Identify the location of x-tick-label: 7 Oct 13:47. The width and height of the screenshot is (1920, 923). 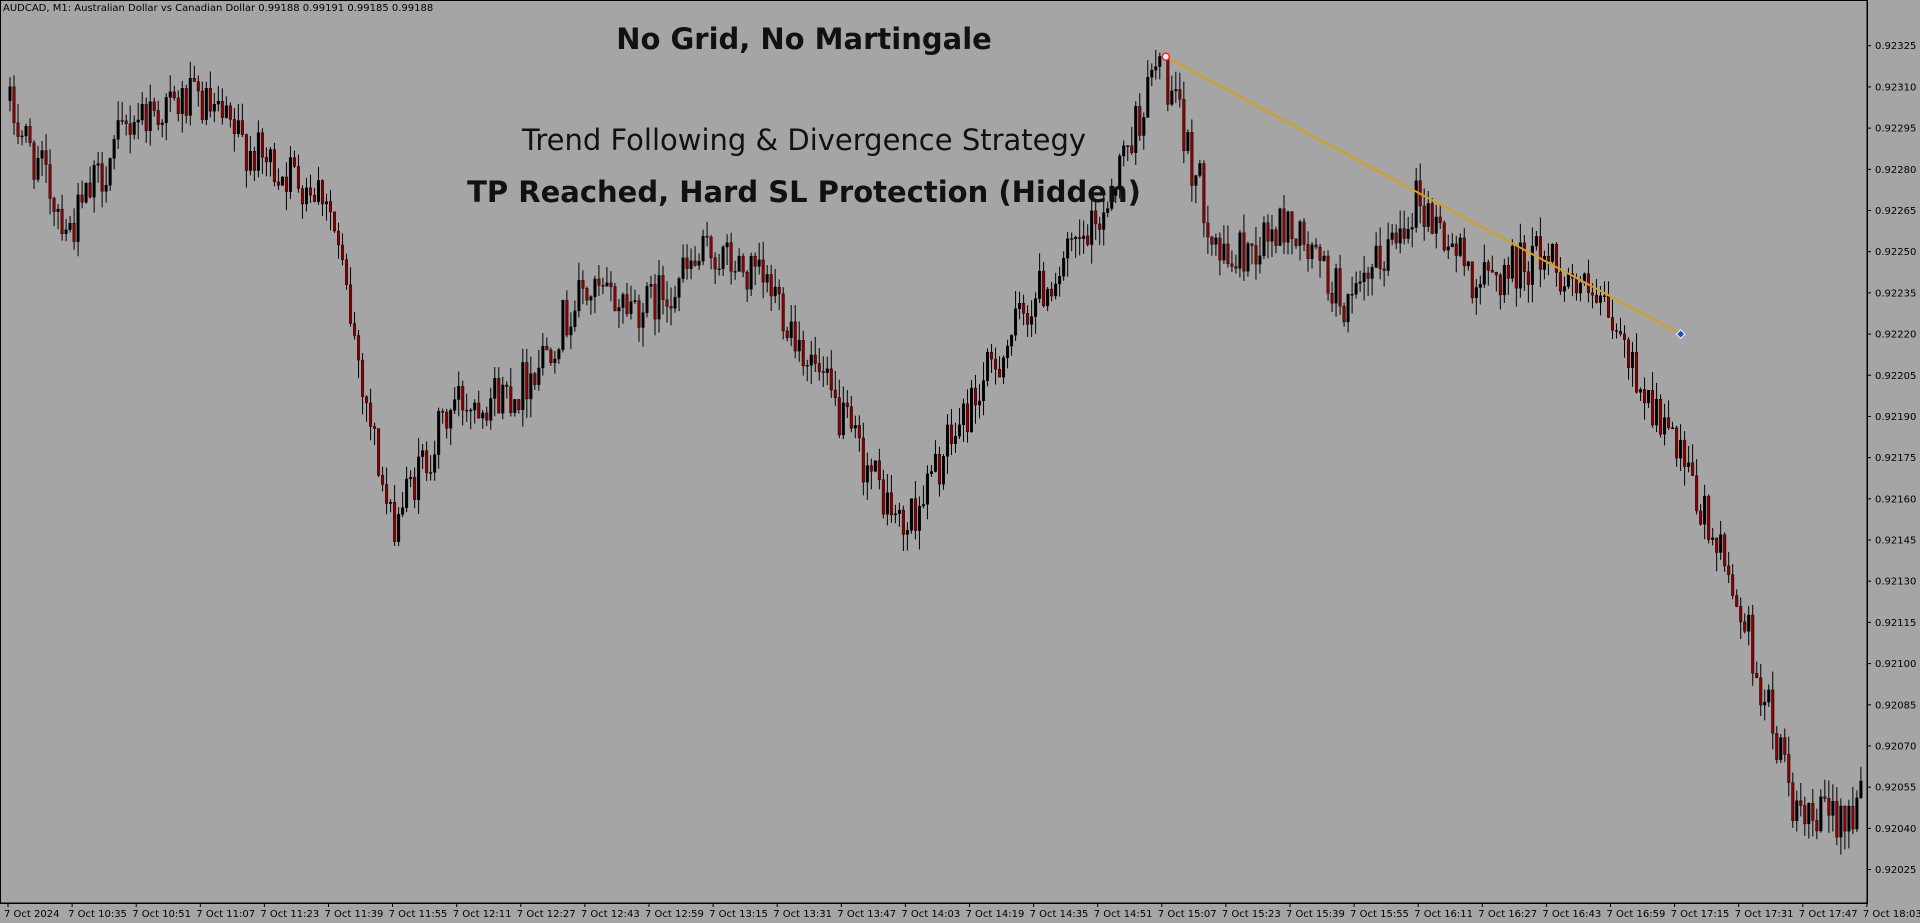
(866, 914).